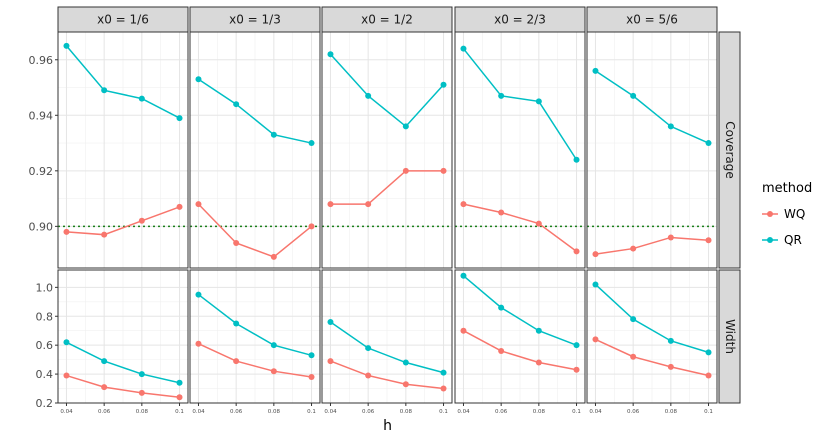  Describe the element at coordinates (787, 188) in the screenshot. I see `legend-title: method` at that location.